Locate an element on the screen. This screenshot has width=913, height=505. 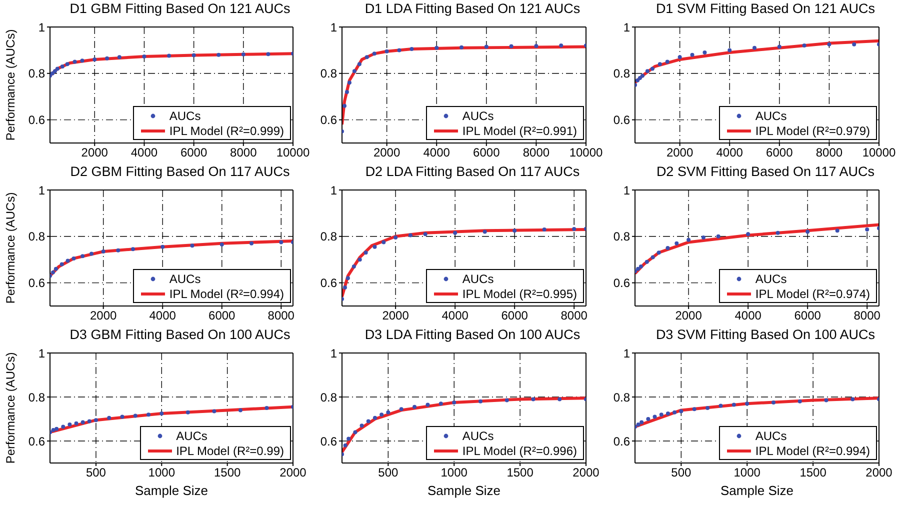
chart-title: D2 LDA Fitting Based On 117 AUCs is located at coordinates (472, 172).